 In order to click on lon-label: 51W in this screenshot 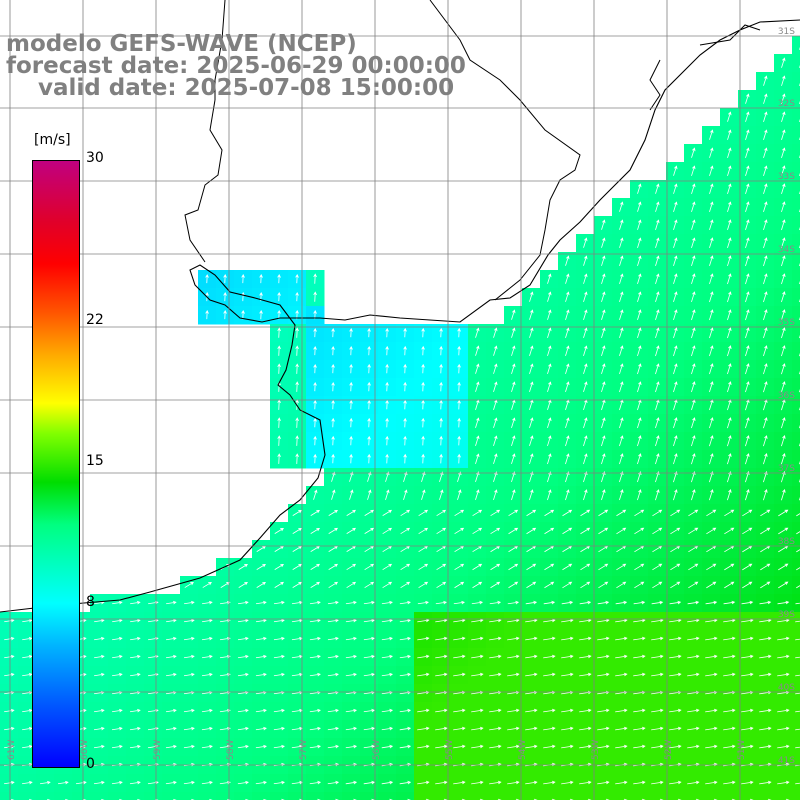, I will do `click(742, 750)`.